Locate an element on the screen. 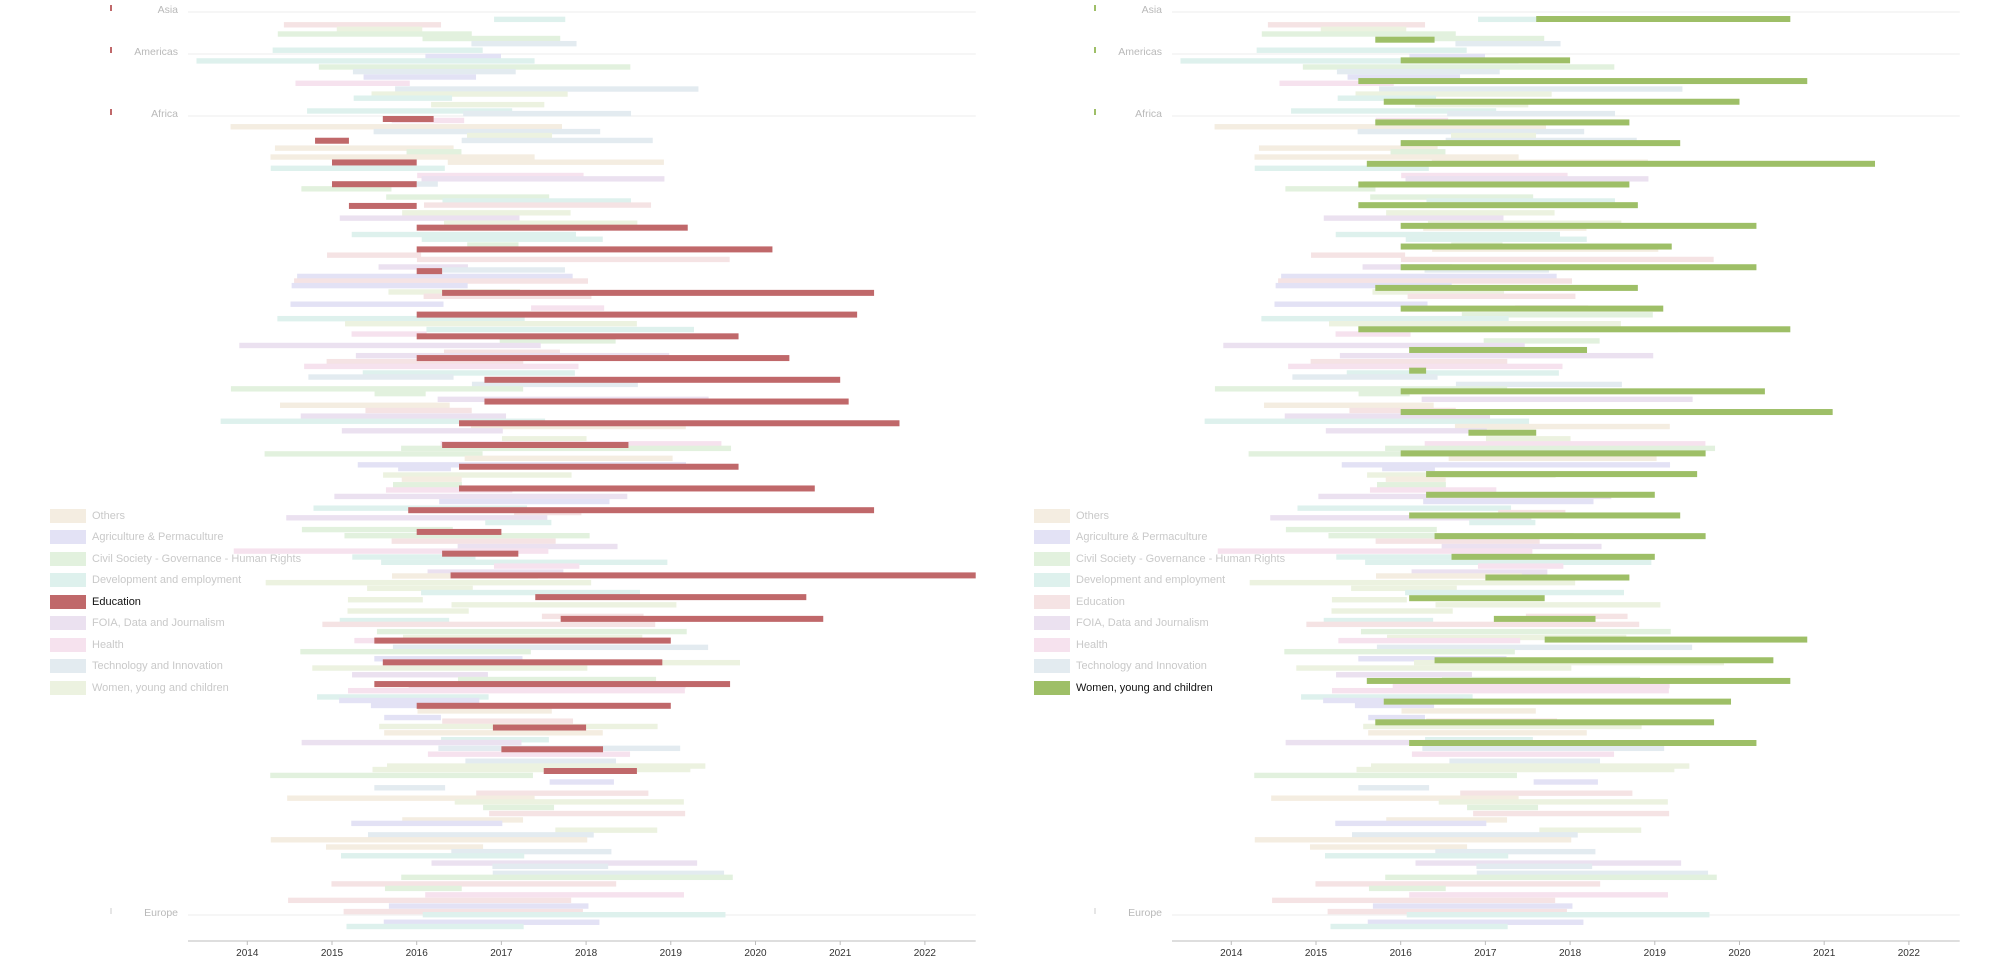  region-marker is located at coordinates (111, 8).